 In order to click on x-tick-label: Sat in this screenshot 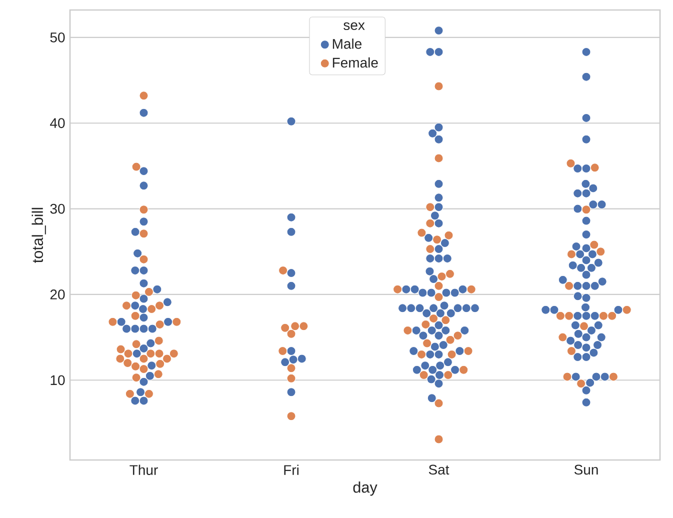, I will do `click(439, 469)`.